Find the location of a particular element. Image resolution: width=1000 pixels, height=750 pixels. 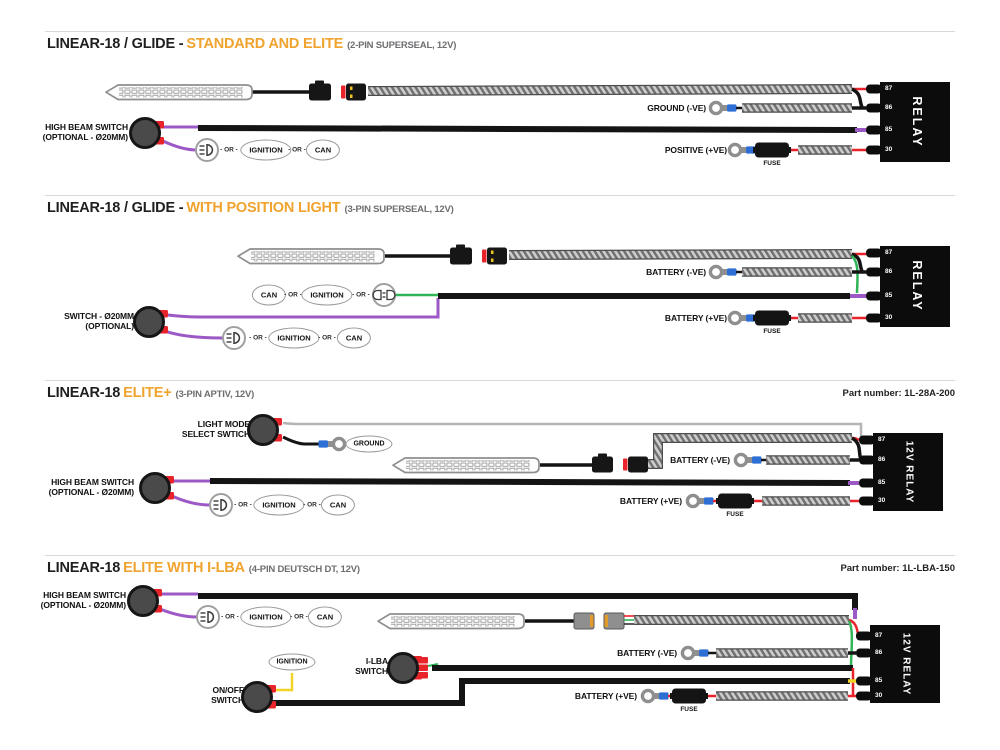

onoff-switch-label2: SWITCH is located at coordinates (227, 700).